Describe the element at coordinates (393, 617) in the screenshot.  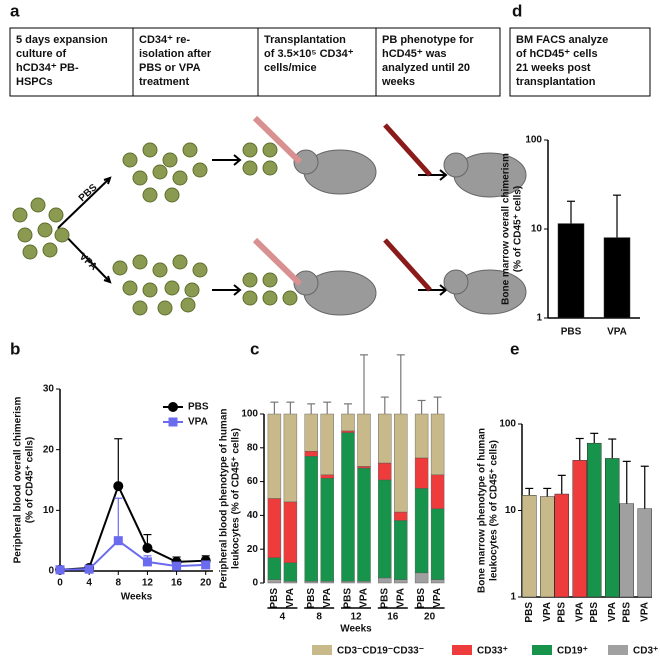
I see `group-label: 16` at that location.